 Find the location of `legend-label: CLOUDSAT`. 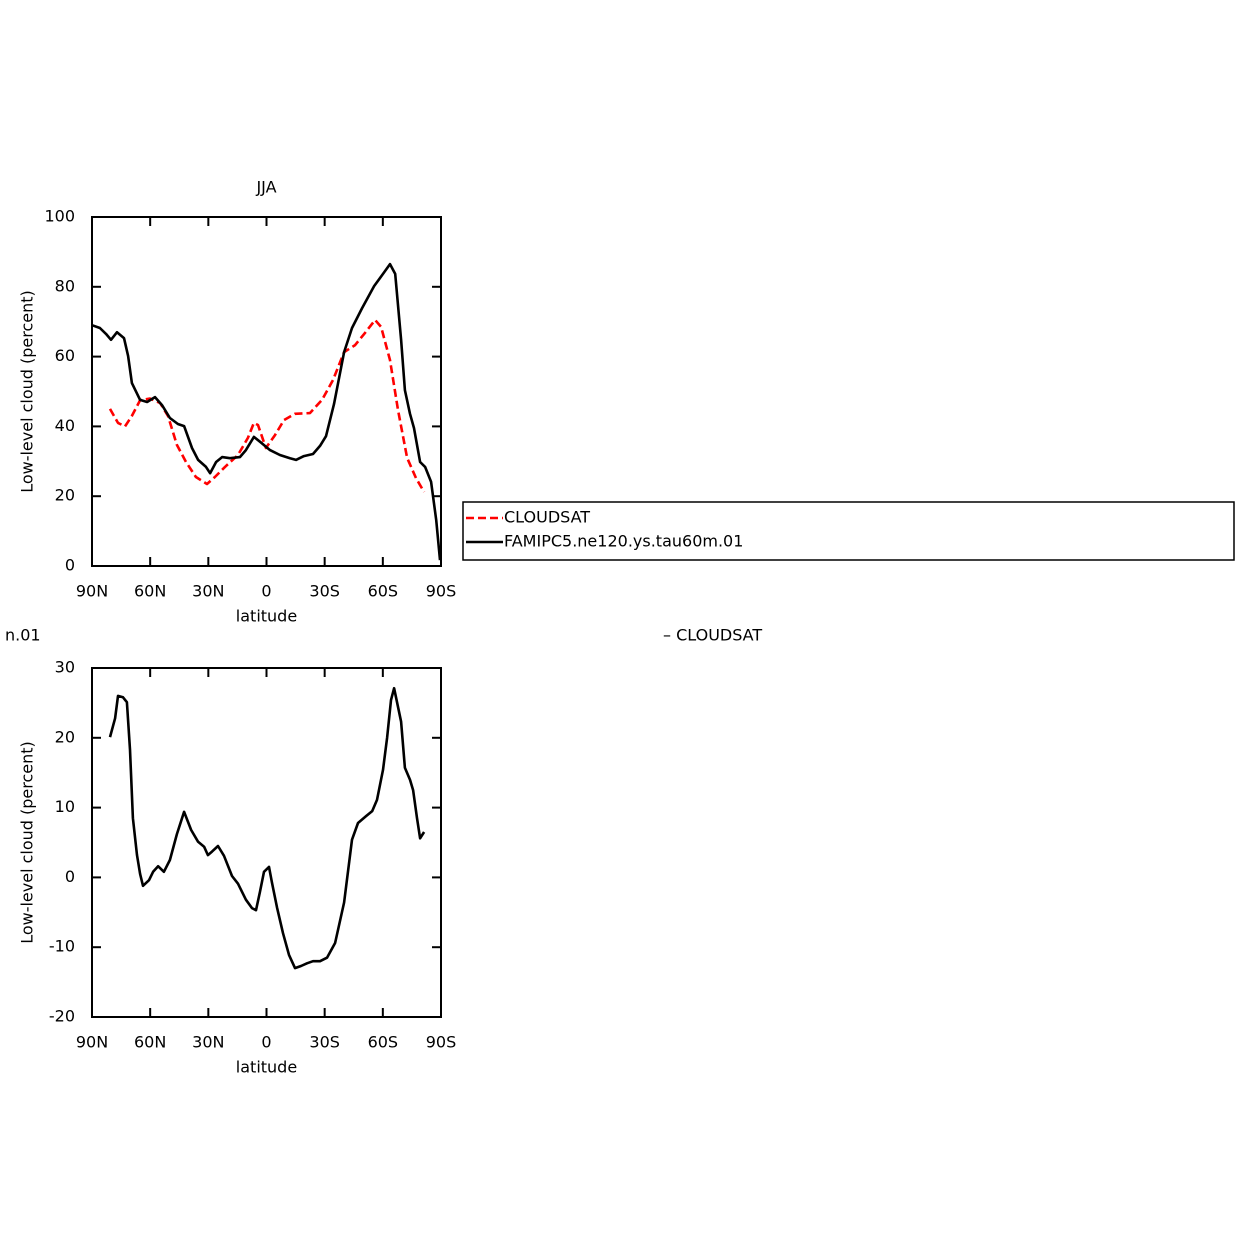

legend-label: CLOUDSAT is located at coordinates (547, 517).